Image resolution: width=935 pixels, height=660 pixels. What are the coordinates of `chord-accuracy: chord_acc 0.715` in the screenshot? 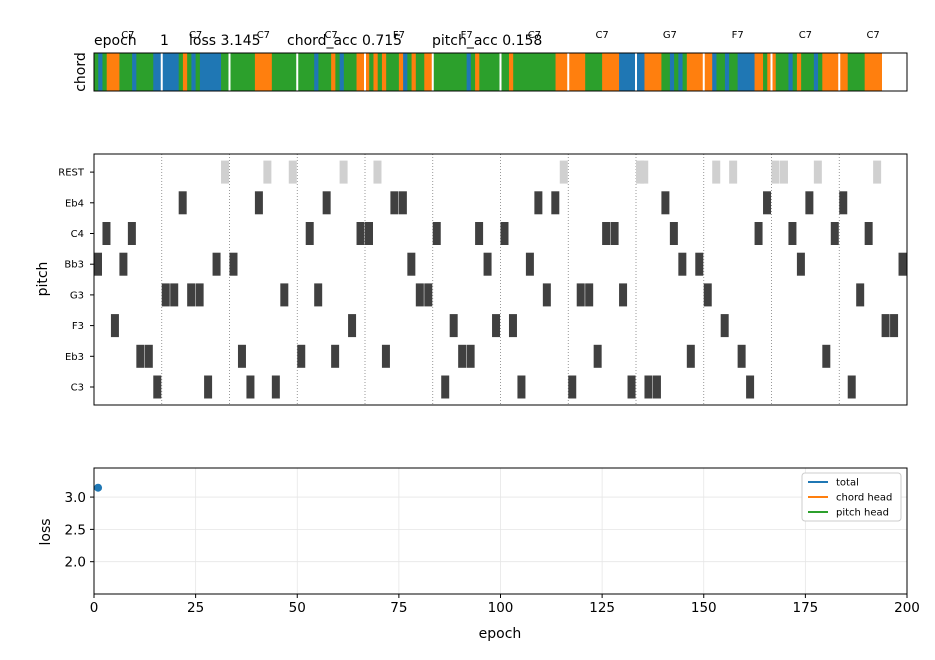 It's located at (344, 41).